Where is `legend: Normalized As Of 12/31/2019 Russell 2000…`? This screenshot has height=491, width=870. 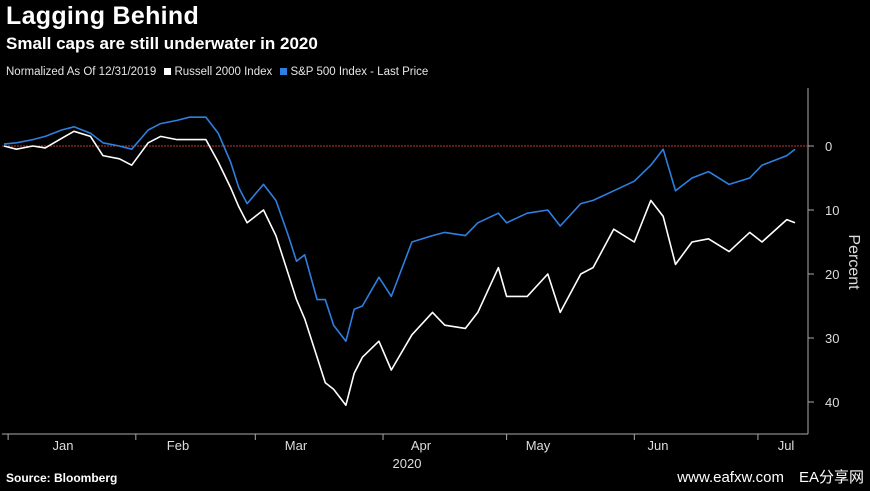
legend: Normalized As Of 12/31/2019 Russell 2000… is located at coordinates (217, 72).